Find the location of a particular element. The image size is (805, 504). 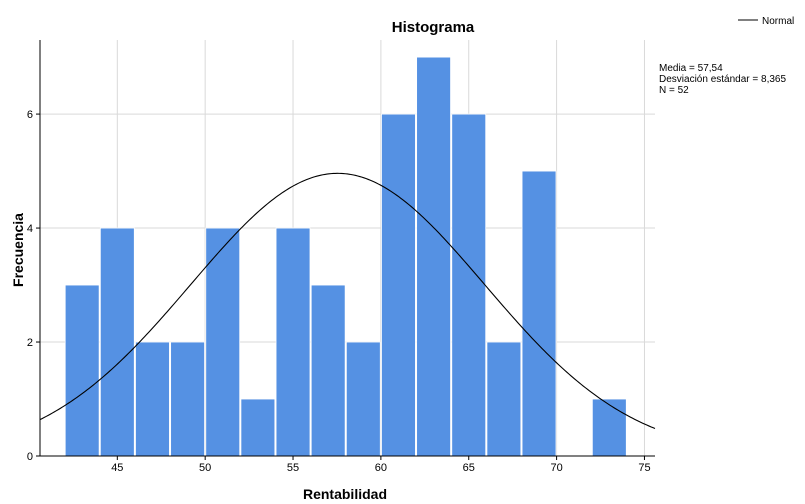

stats-sd: Desviación estándar = 8,365 is located at coordinates (722, 79).